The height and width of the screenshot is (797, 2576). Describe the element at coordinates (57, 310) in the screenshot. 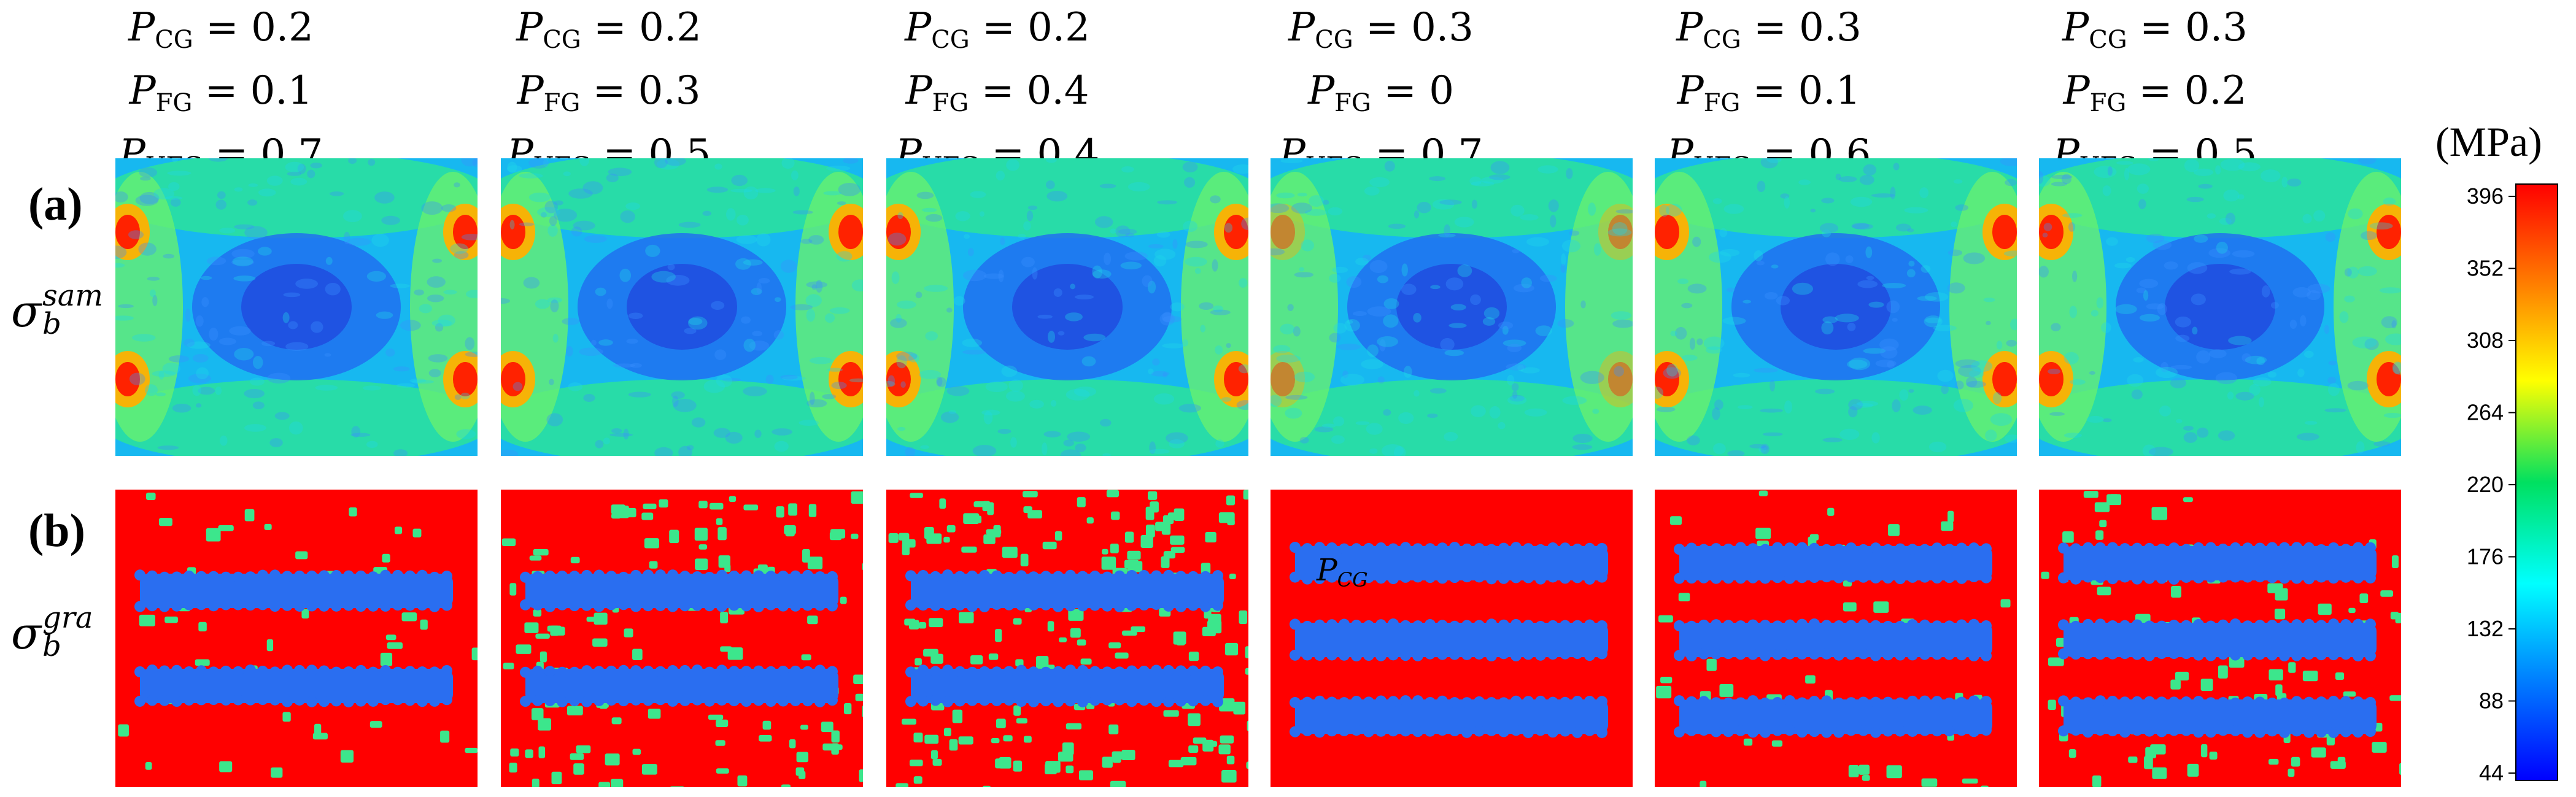

I see `sigma-b-sam-label: σ sam b` at that location.